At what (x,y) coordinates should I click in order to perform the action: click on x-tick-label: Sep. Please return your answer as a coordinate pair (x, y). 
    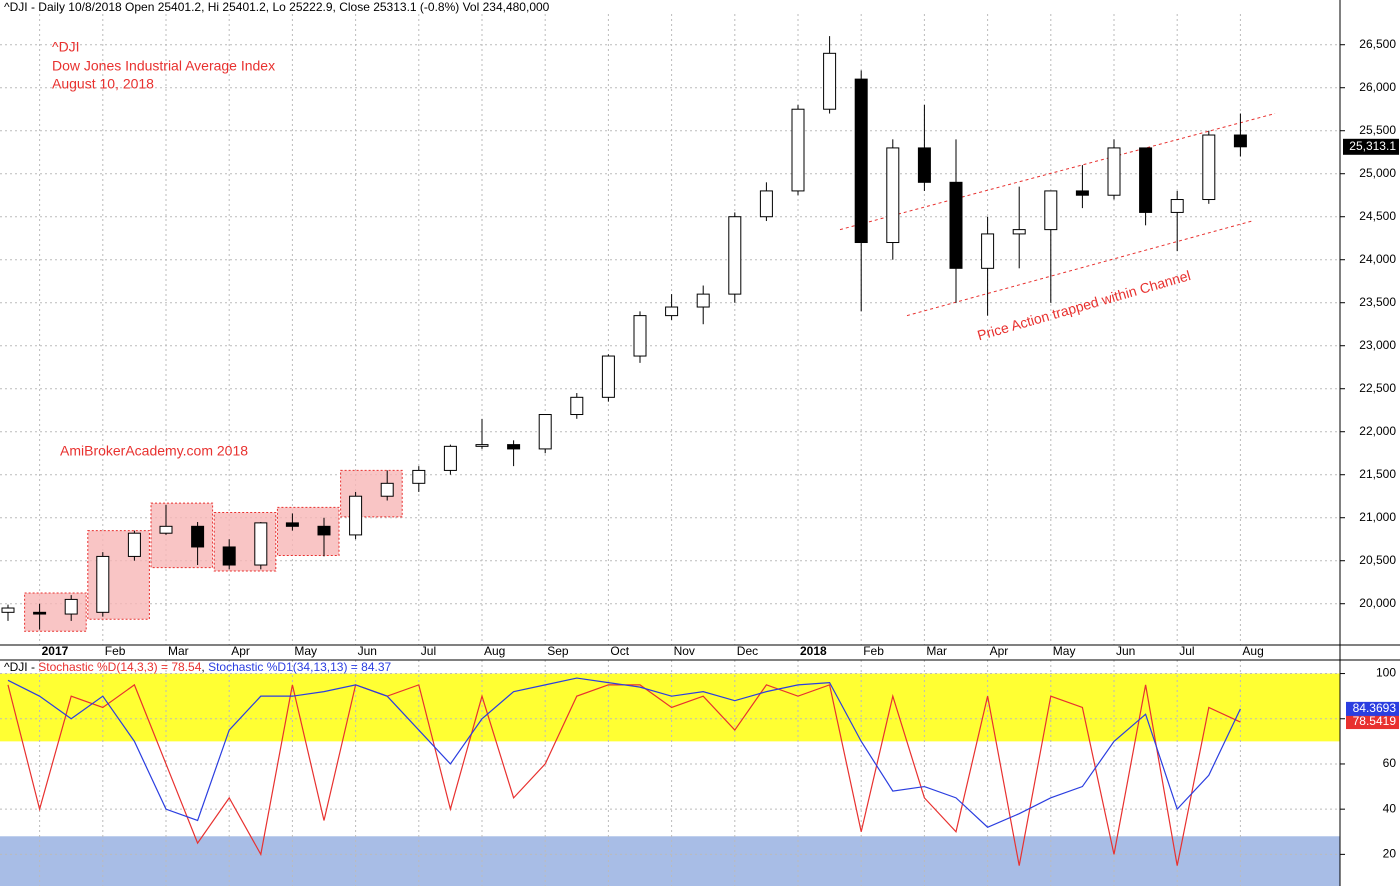
    Looking at the image, I should click on (558, 651).